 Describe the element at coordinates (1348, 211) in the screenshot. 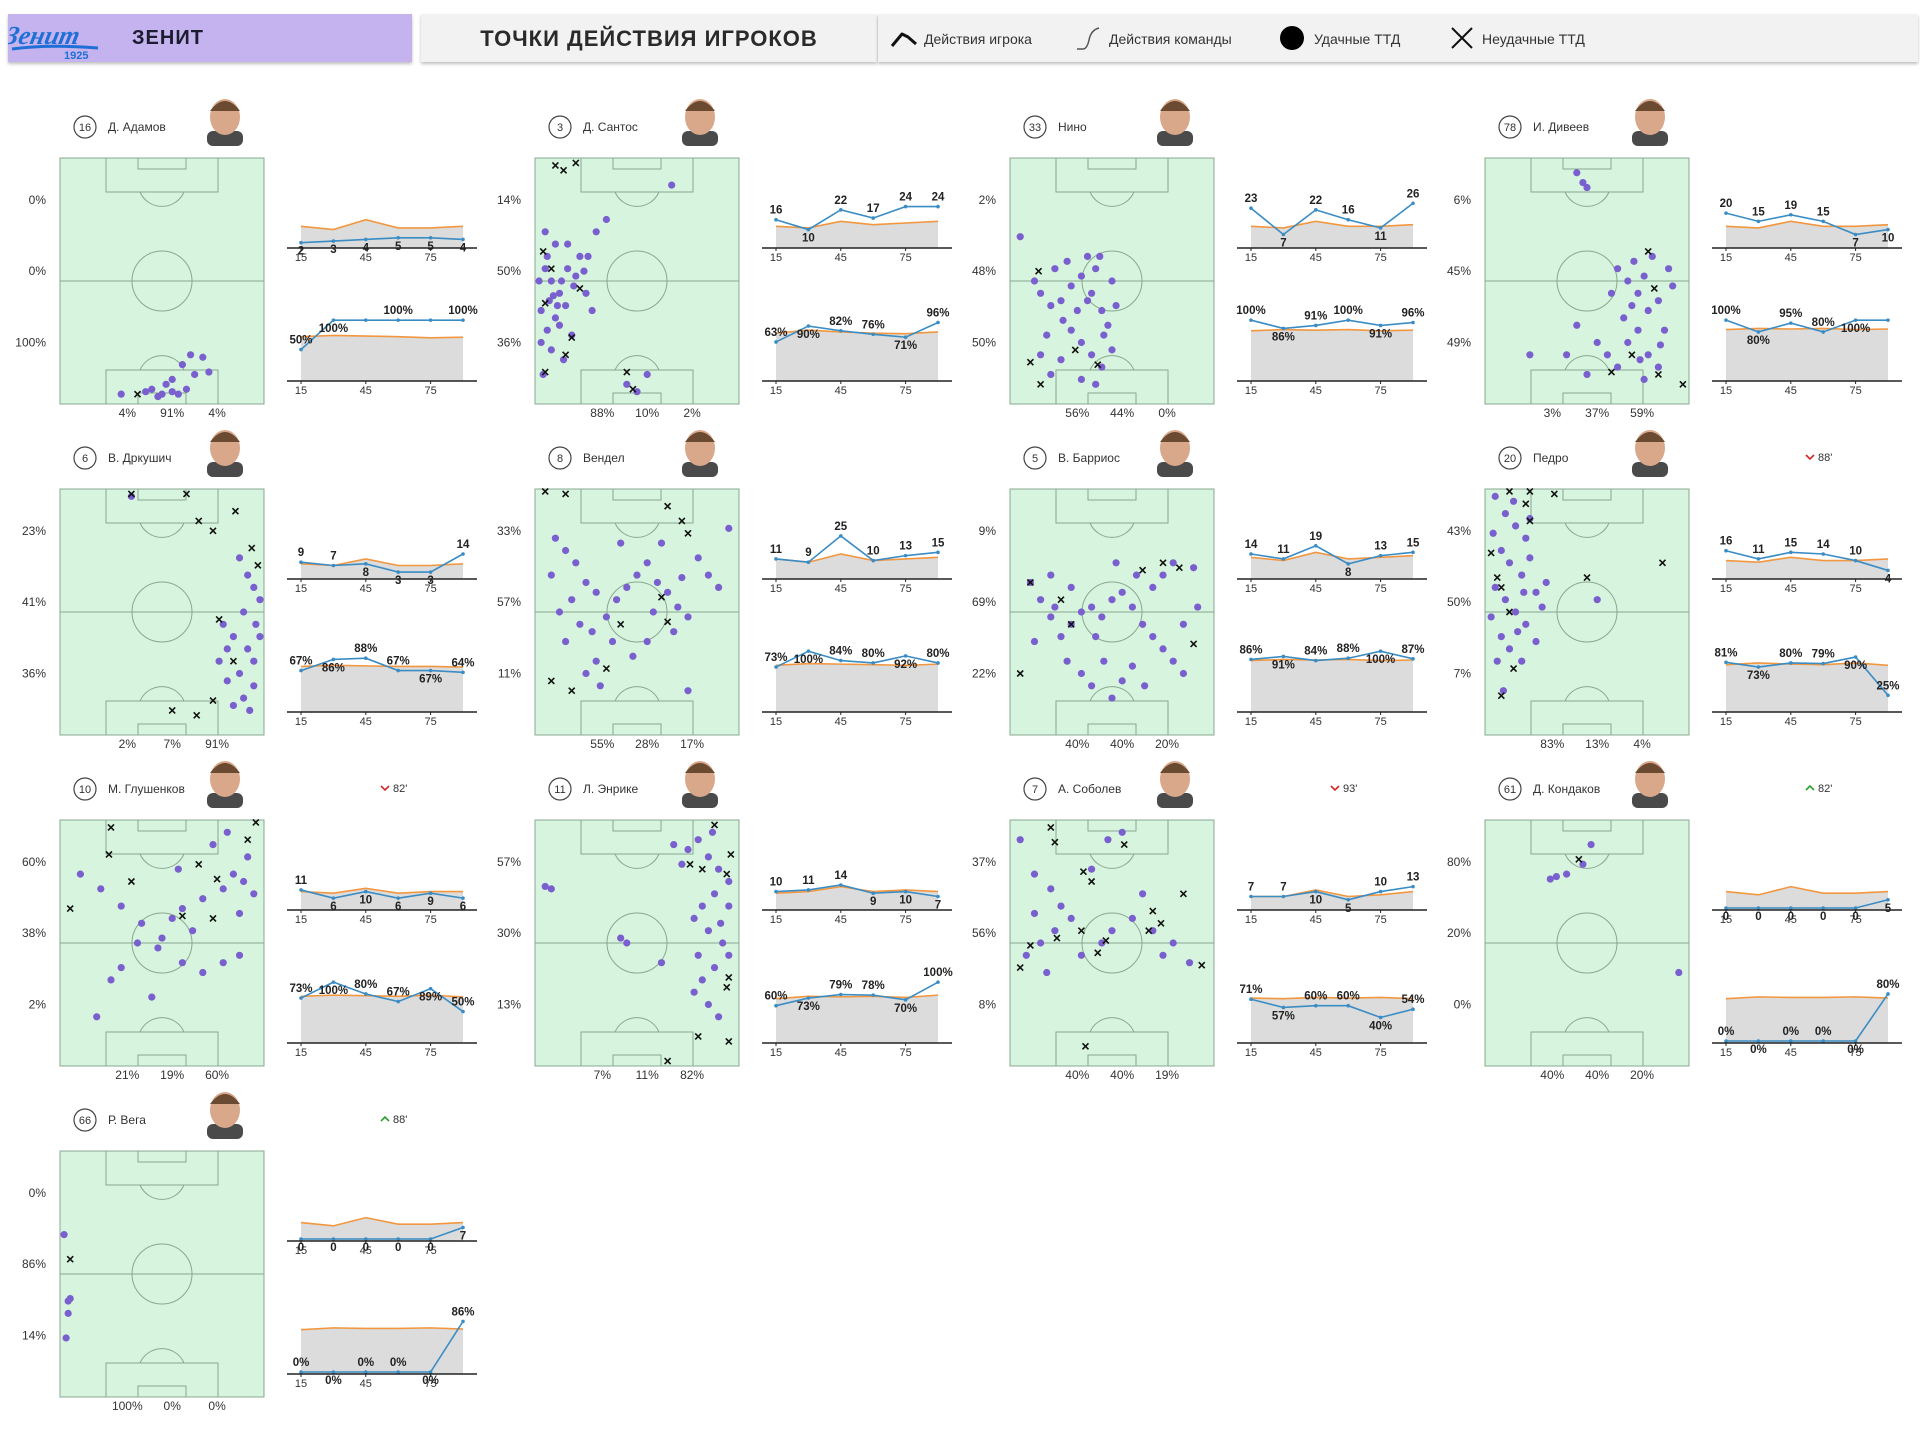

I see `action-count-label: 16` at that location.